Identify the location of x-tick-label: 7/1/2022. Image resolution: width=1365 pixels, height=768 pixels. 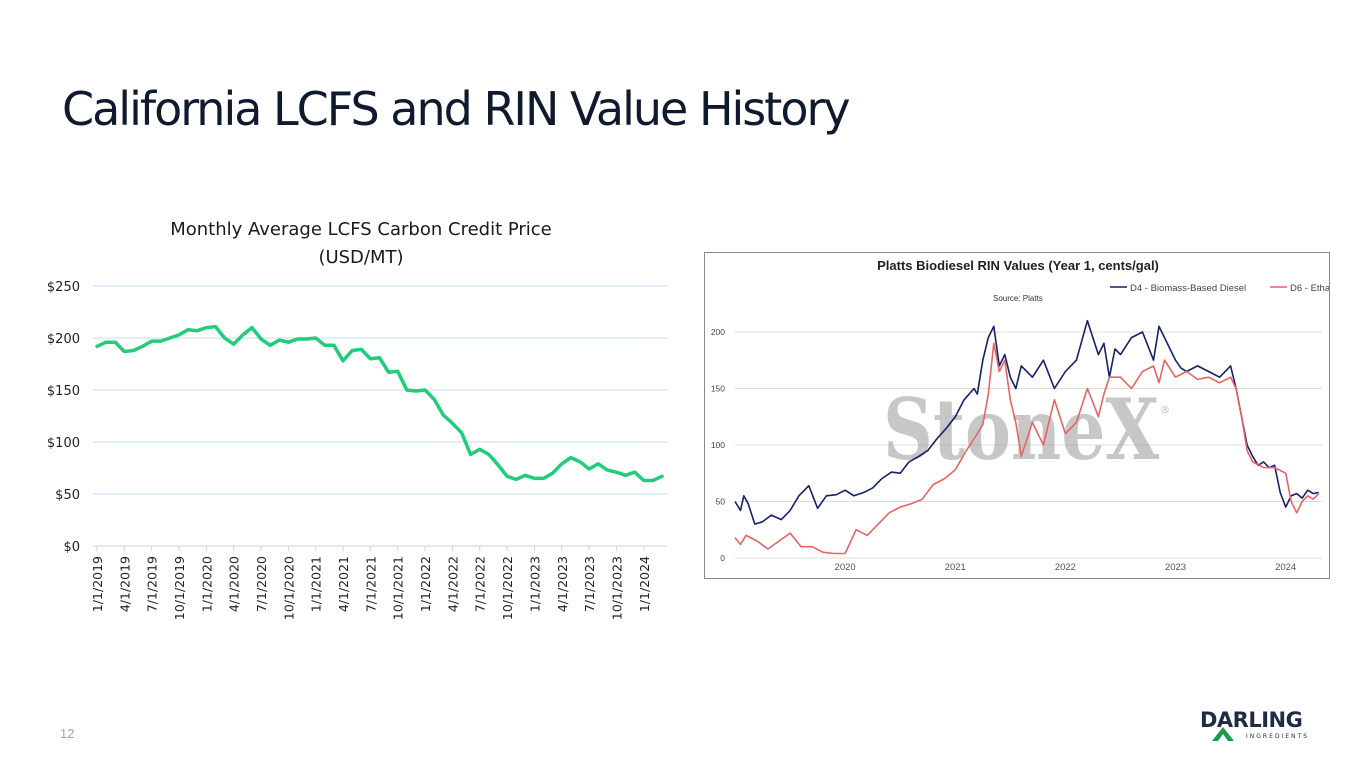
(480, 584).